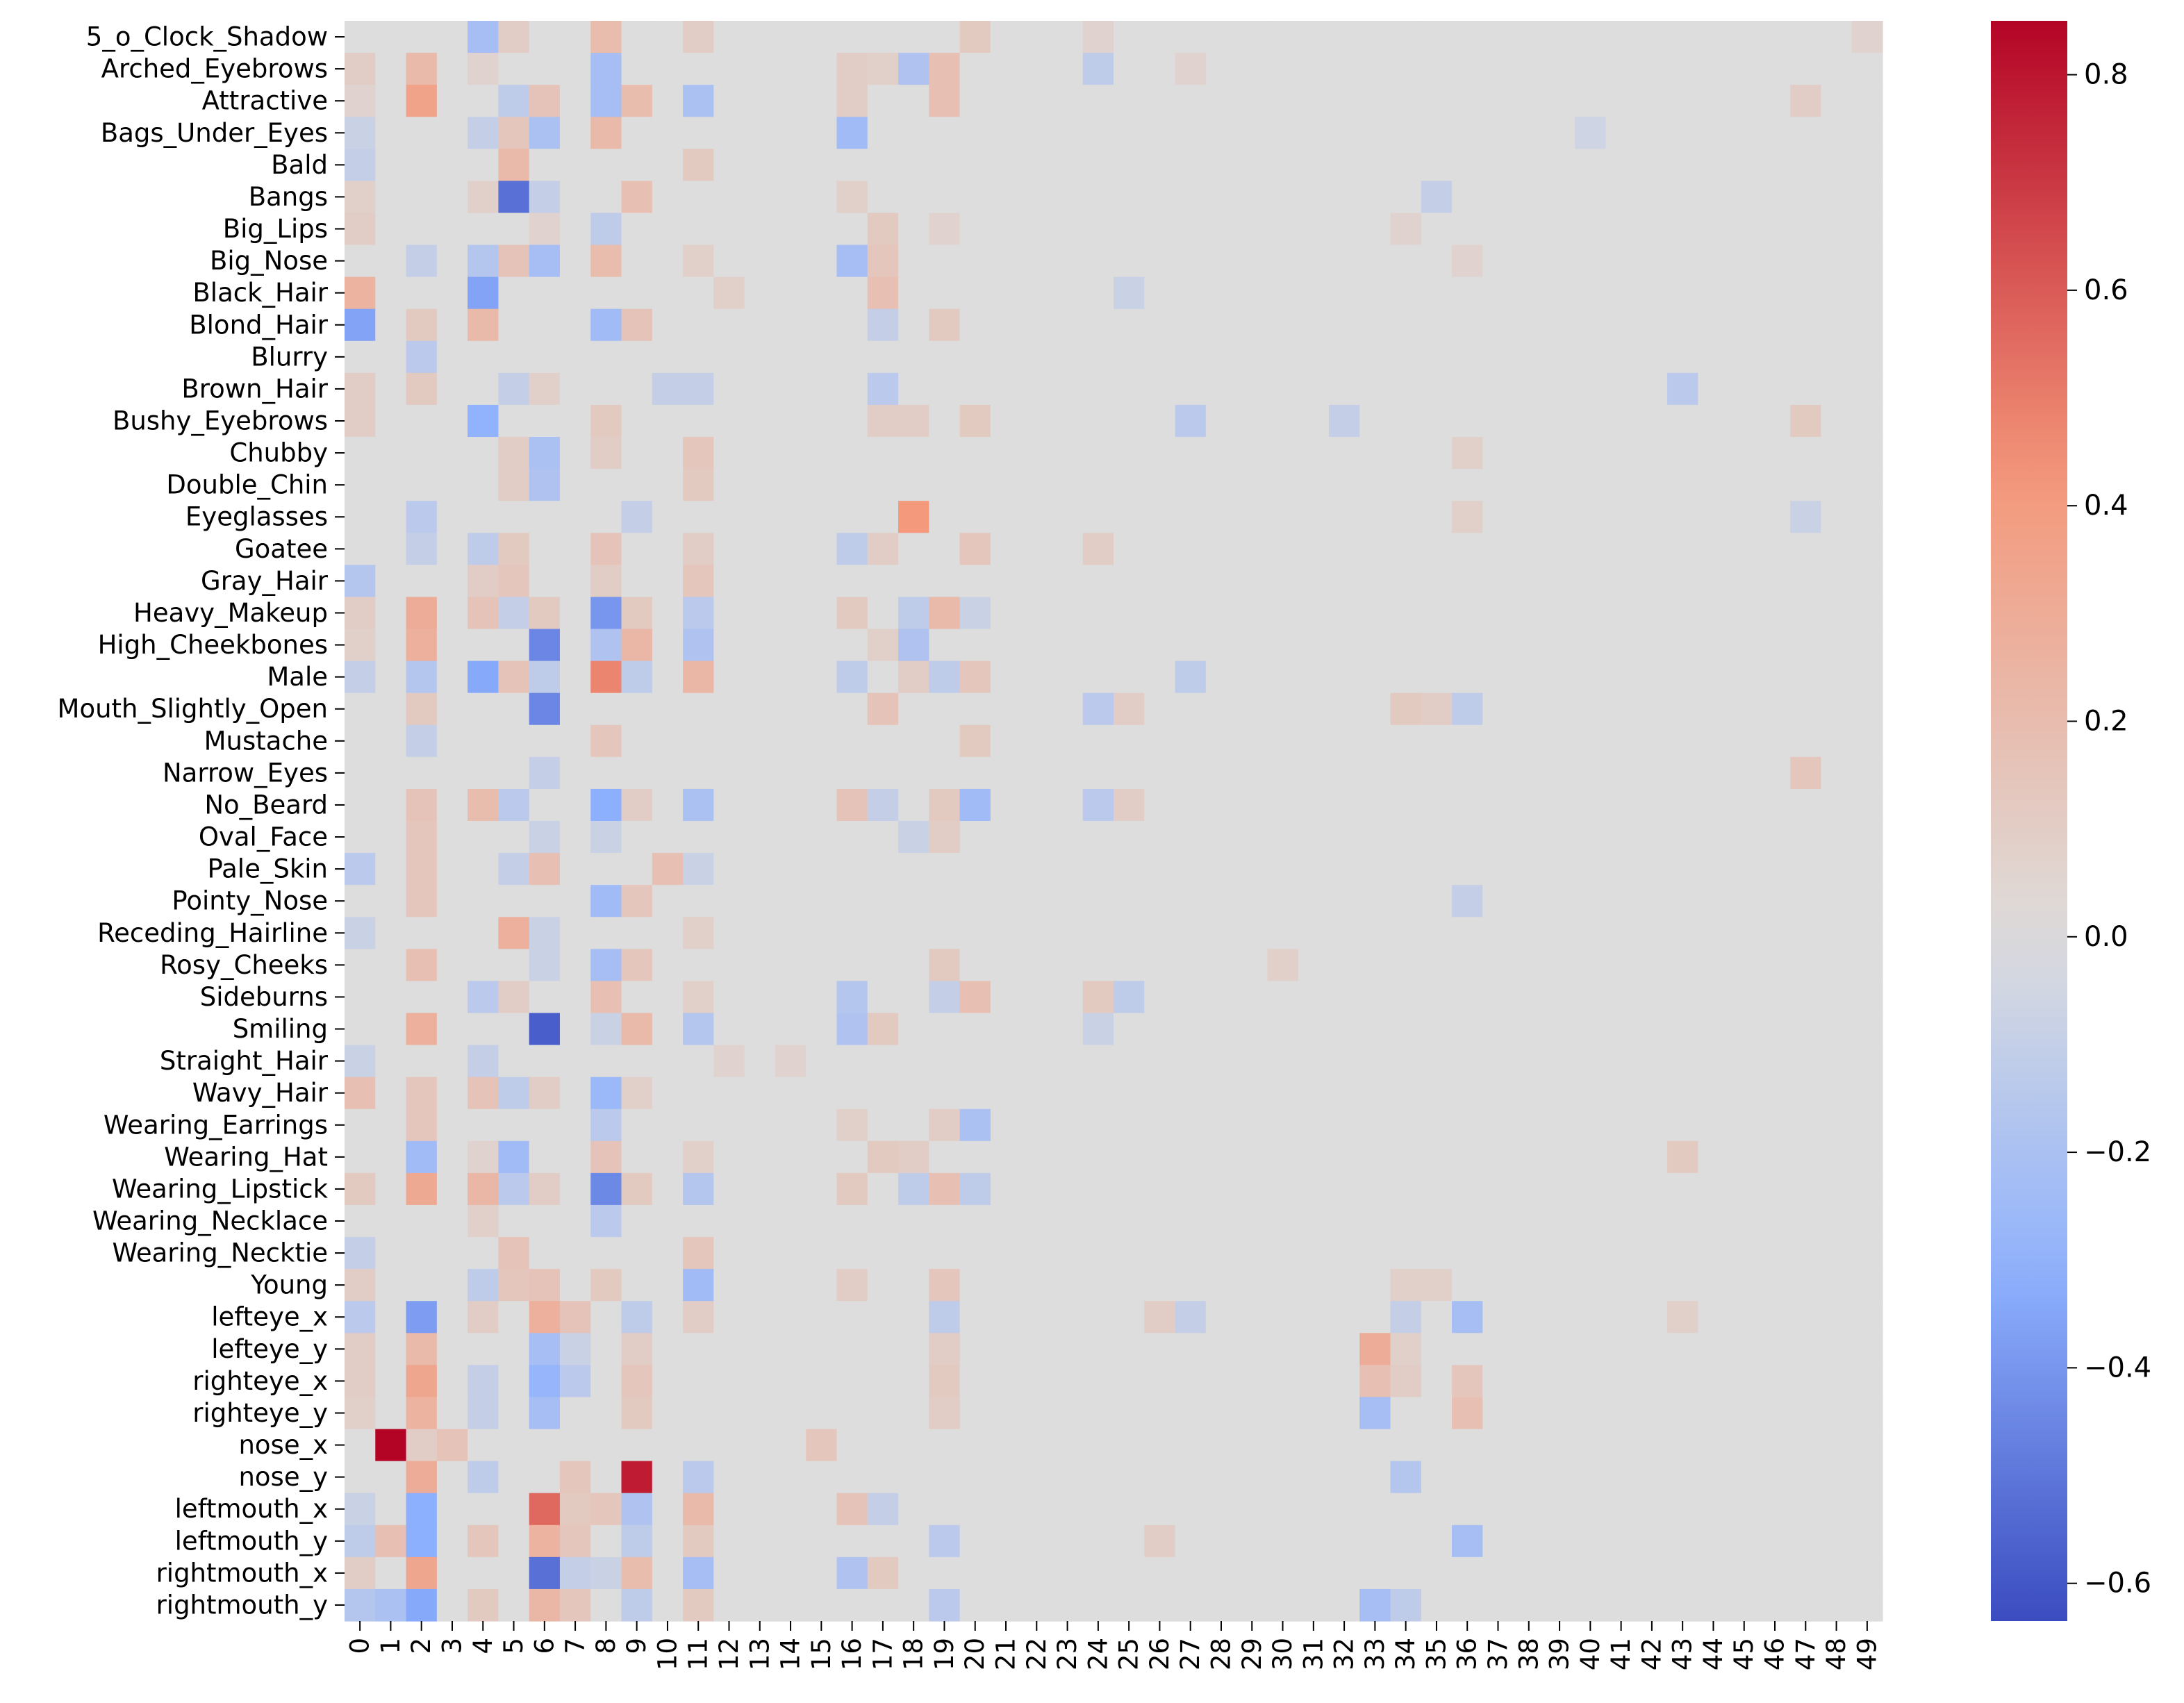  What do you see at coordinates (882, 1654) in the screenshot?
I see `x-tick-label: 17` at bounding box center [882, 1654].